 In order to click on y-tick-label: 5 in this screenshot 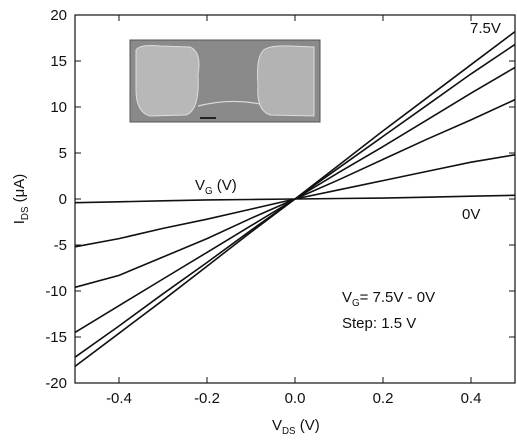, I will do `click(63, 153)`.